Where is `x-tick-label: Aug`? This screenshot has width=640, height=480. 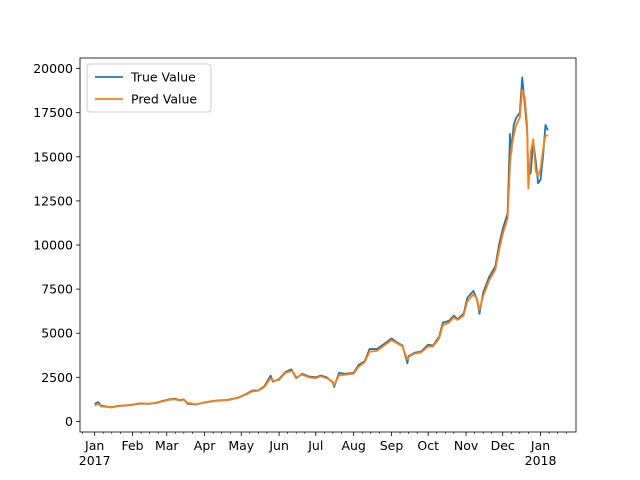
x-tick-label: Aug is located at coordinates (353, 445).